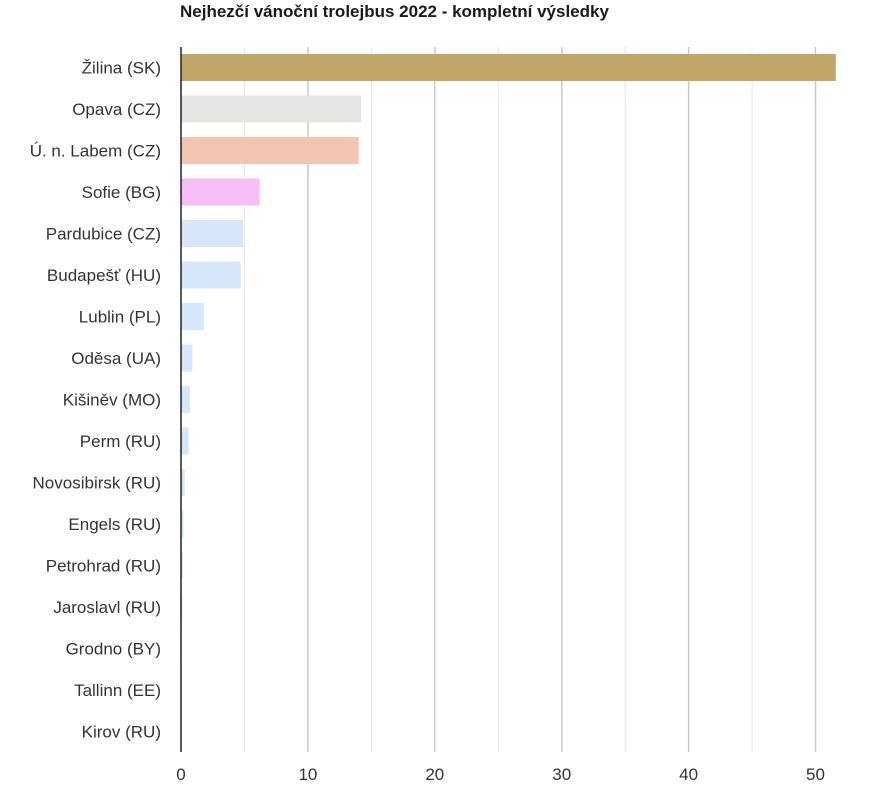 The image size is (888, 800). Describe the element at coordinates (220, 192) in the screenshot. I see `bar-sofie-bg` at that location.